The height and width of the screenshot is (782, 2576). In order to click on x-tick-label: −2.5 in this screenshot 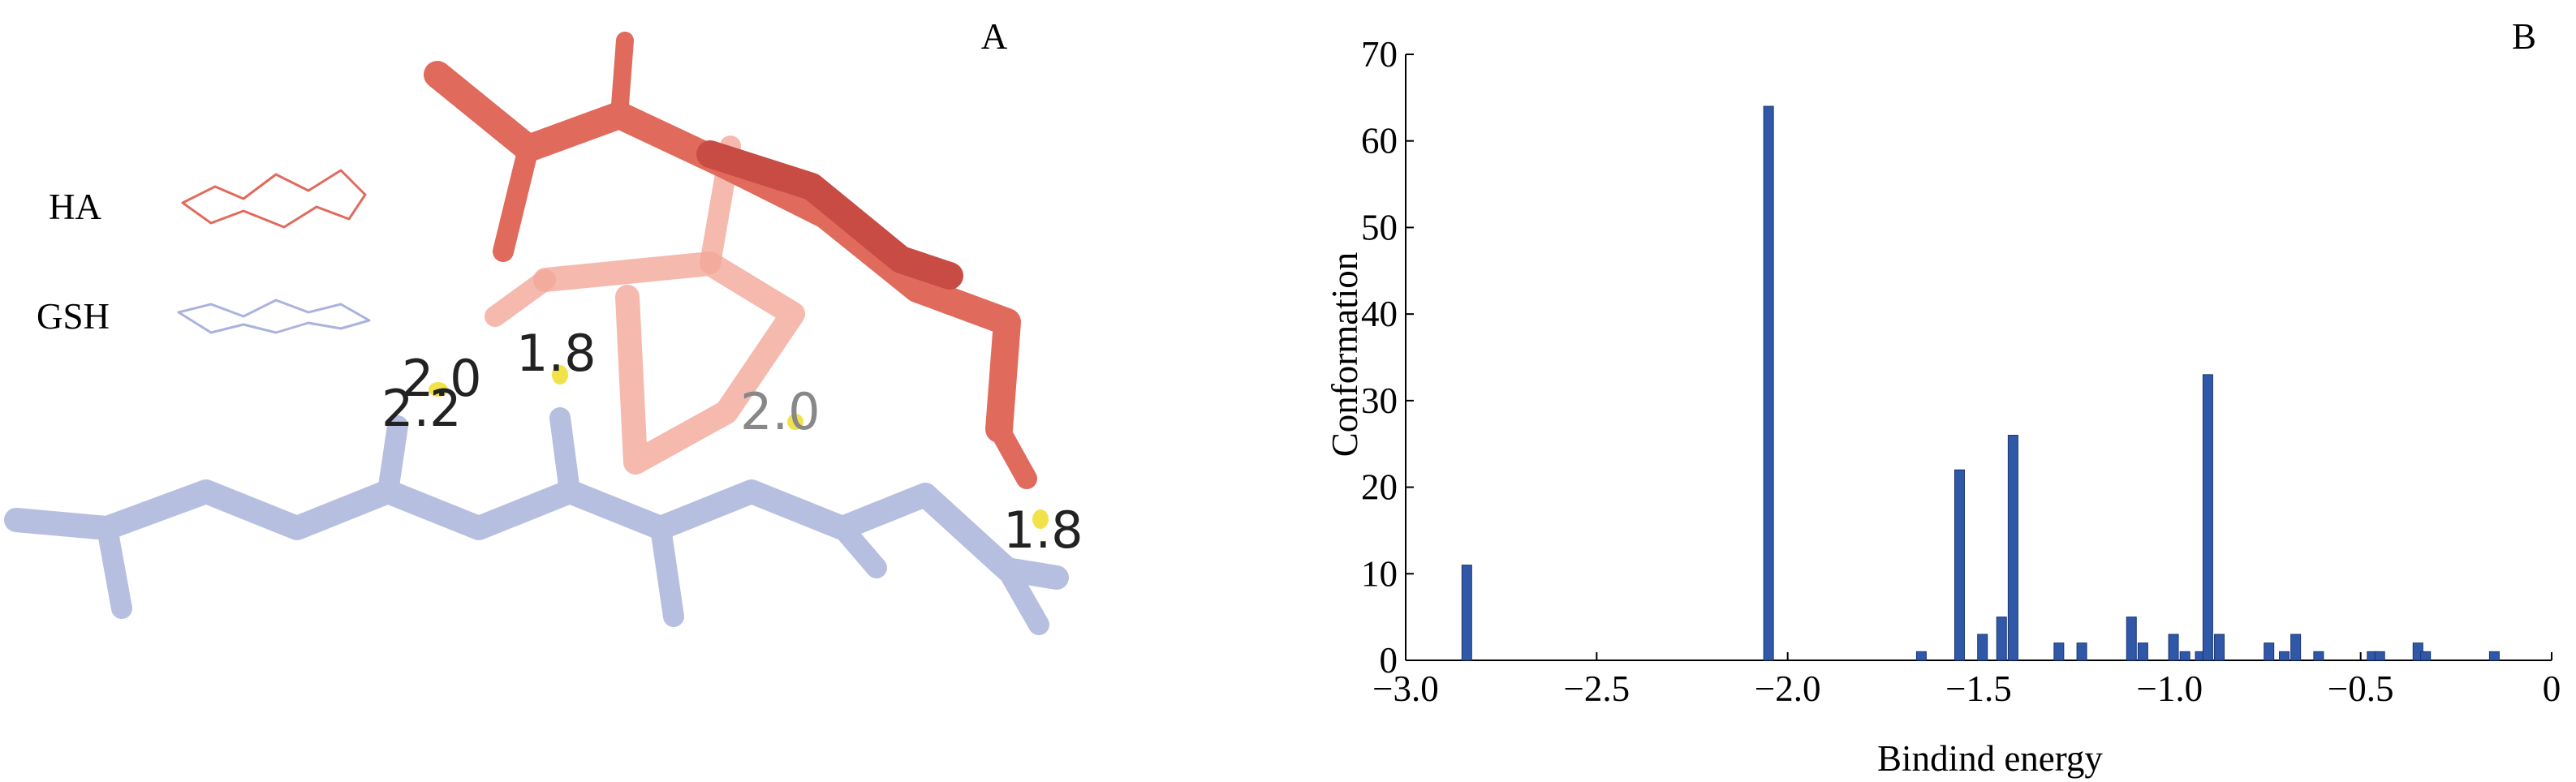, I will do `click(1597, 688)`.